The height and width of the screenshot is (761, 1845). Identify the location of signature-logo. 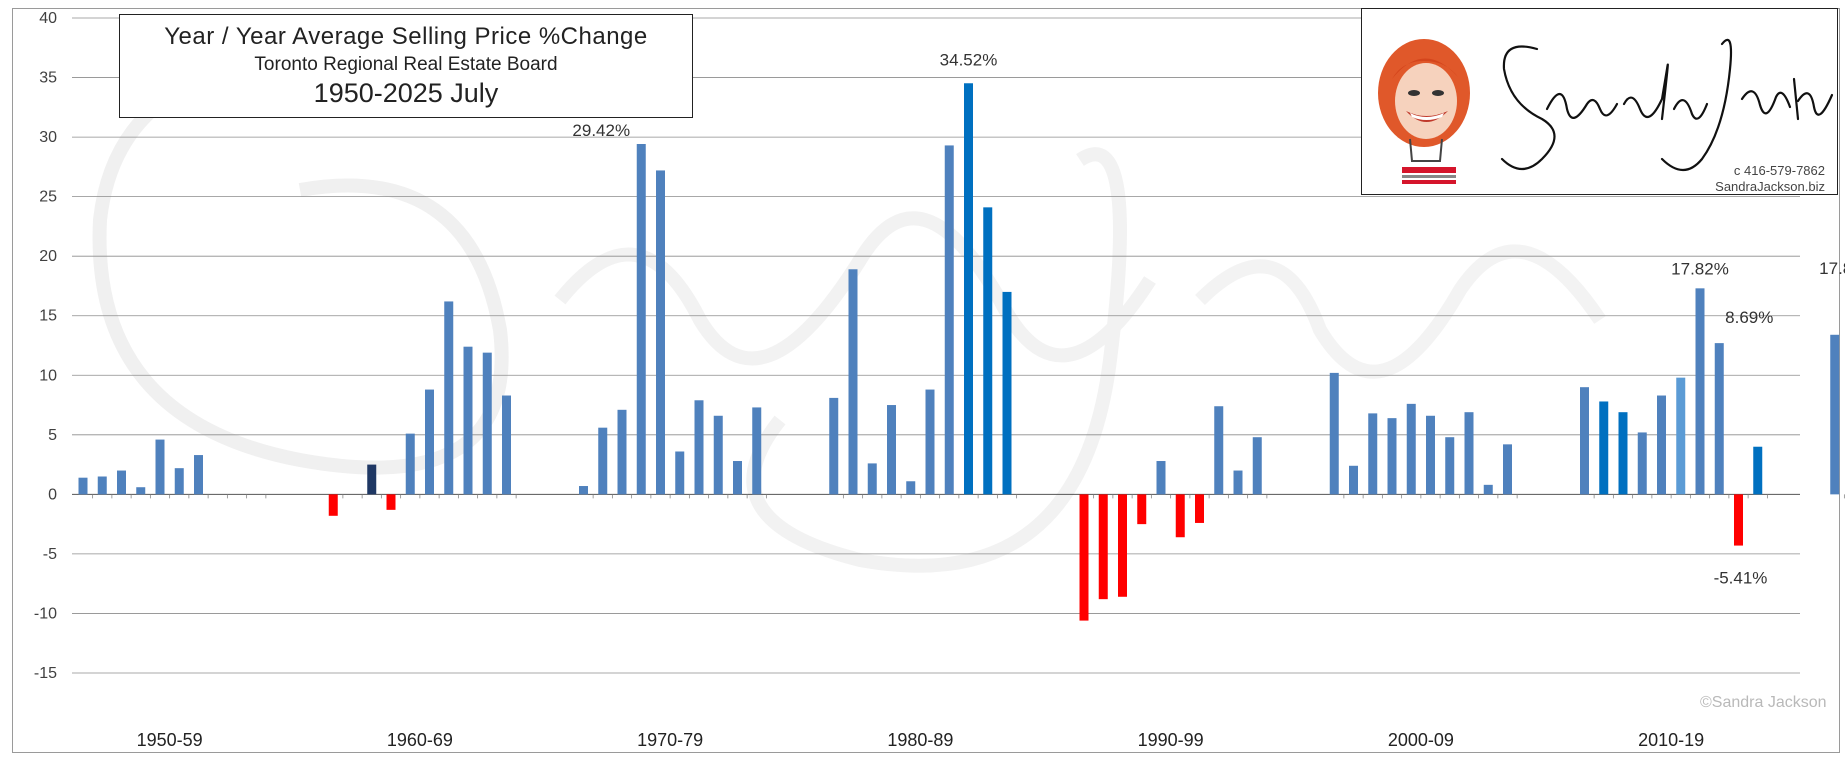
(1667, 105).